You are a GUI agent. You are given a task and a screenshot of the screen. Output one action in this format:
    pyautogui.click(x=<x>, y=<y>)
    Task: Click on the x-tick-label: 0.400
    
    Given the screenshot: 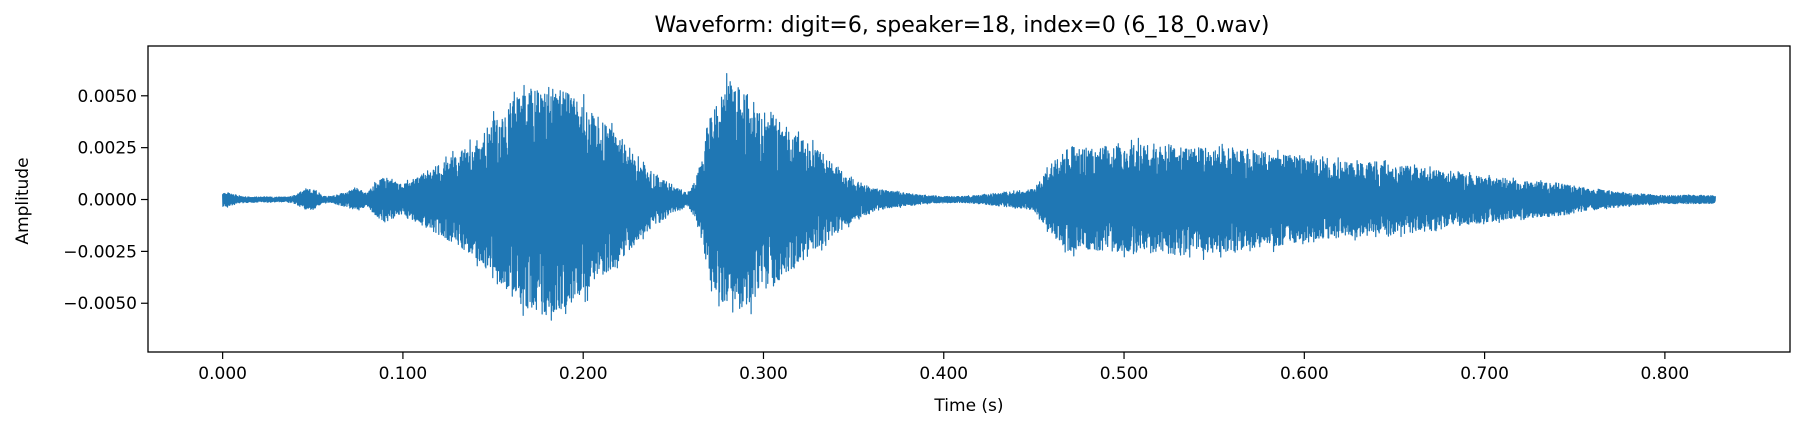 What is the action you would take?
    pyautogui.click(x=943, y=374)
    